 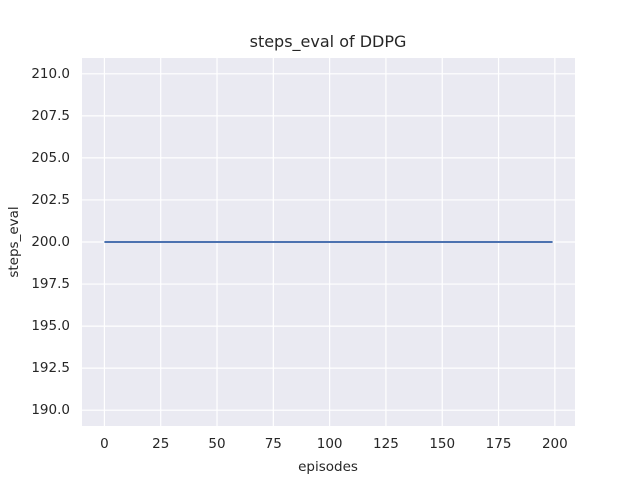 What do you see at coordinates (442, 444) in the screenshot?
I see `x-tick-label: 150` at bounding box center [442, 444].